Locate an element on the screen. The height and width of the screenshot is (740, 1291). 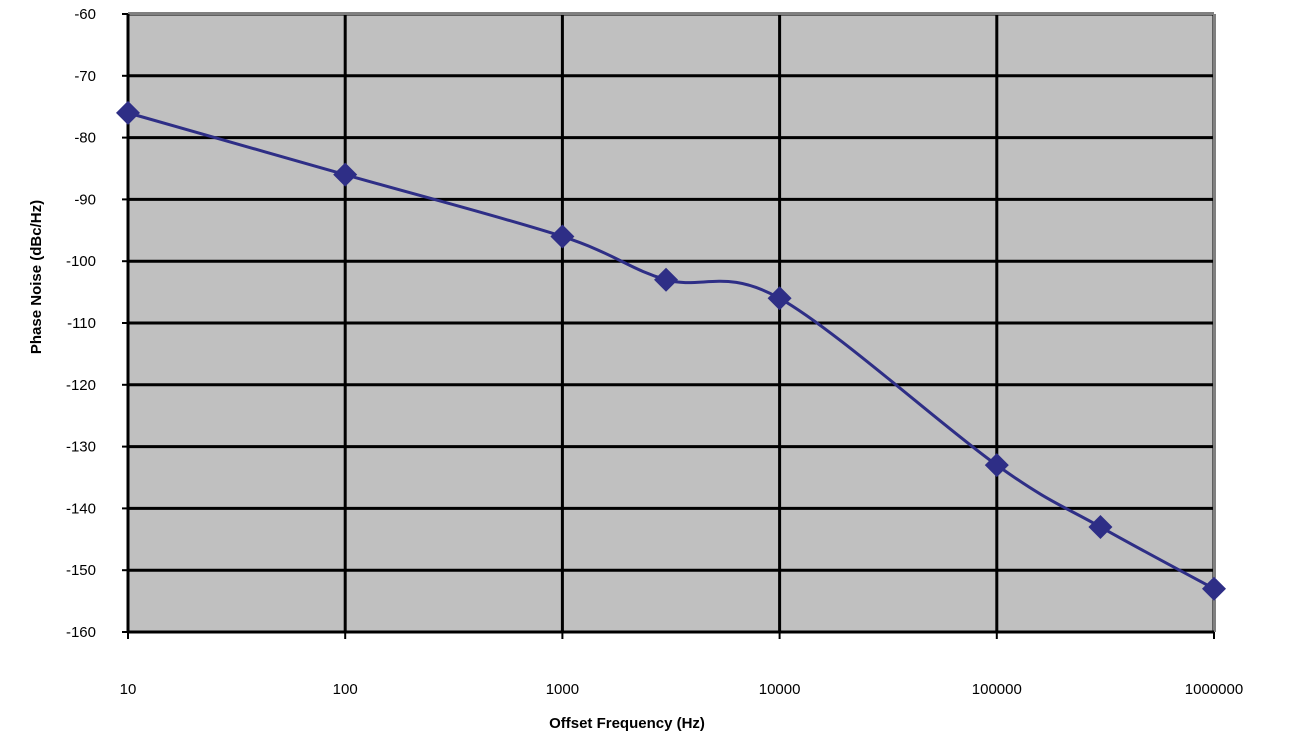
y-tick-label: -130 is located at coordinates (81, 447).